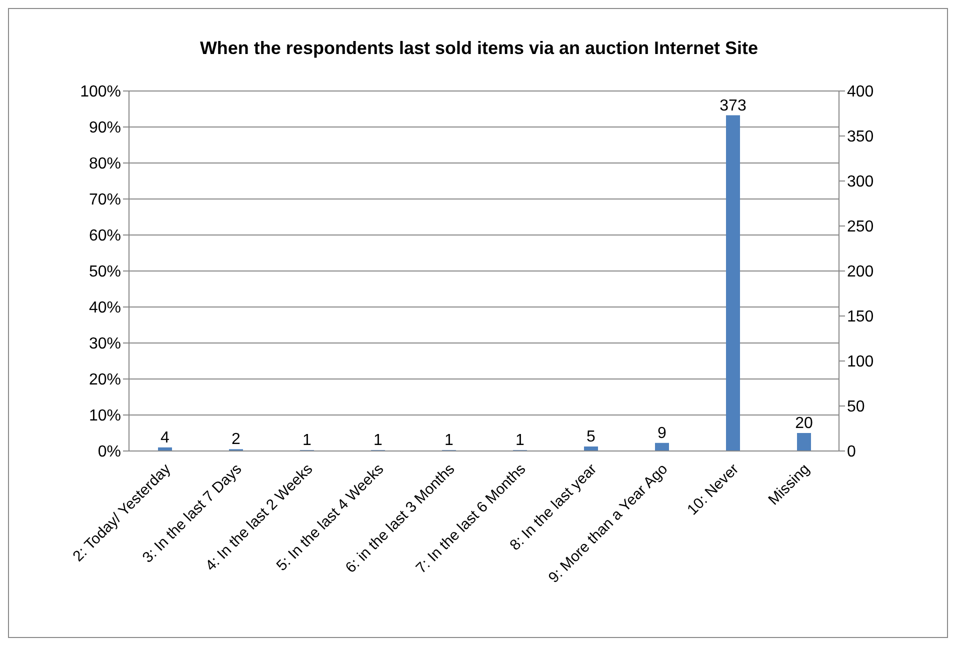  Describe the element at coordinates (856, 407) in the screenshot. I see `y2-tick-label: 50` at that location.